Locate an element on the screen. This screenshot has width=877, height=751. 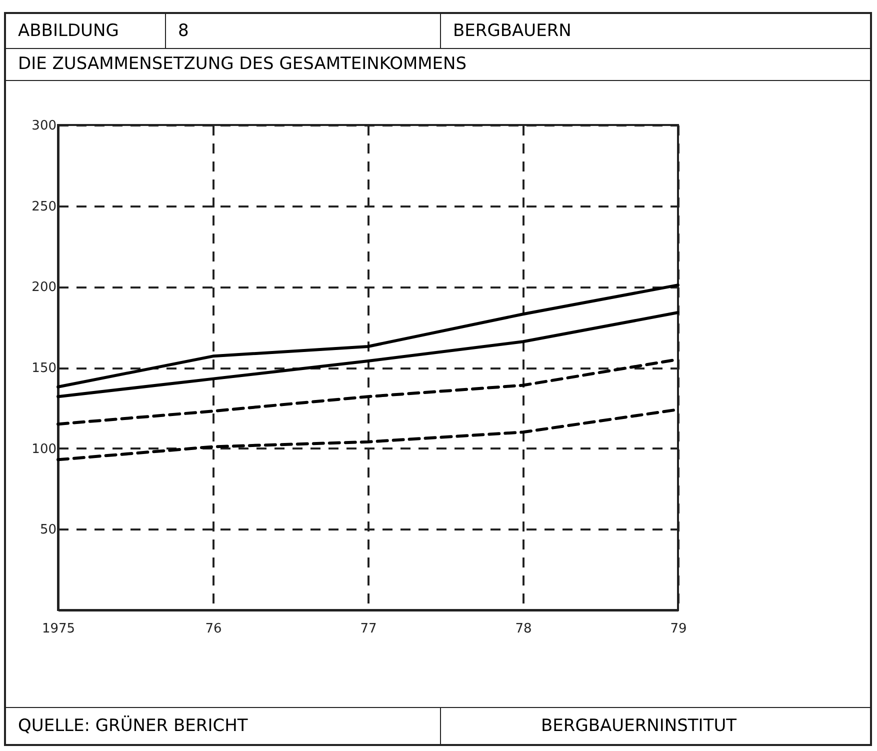
y-tick-label: 50 is located at coordinates (48, 530).